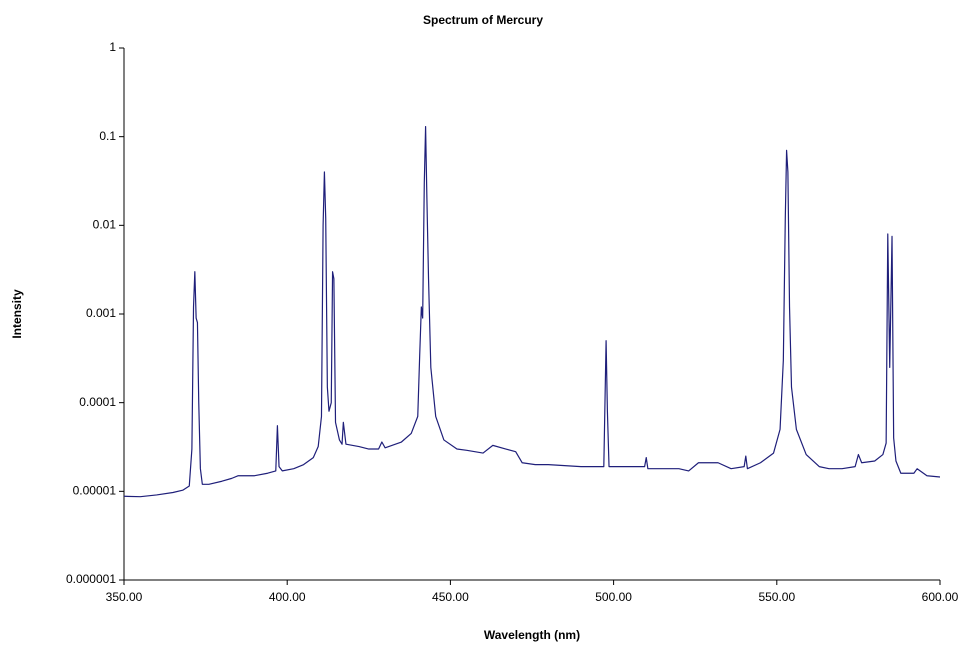  What do you see at coordinates (613, 597) in the screenshot?
I see `x-tick-label: 500.00` at bounding box center [613, 597].